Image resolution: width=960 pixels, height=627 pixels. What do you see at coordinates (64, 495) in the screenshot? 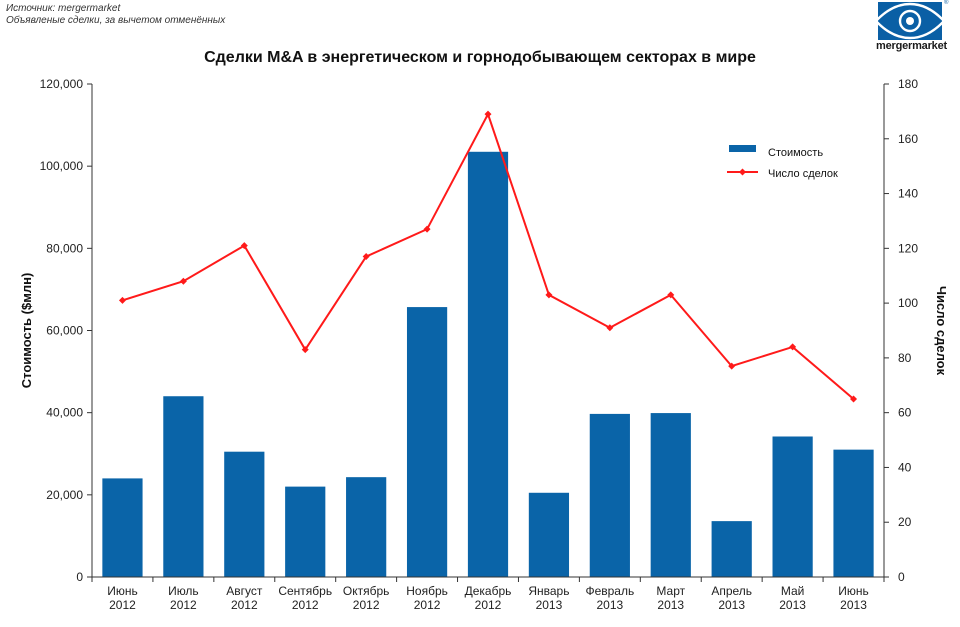
I see `left-tick-label: 20,000` at bounding box center [64, 495].